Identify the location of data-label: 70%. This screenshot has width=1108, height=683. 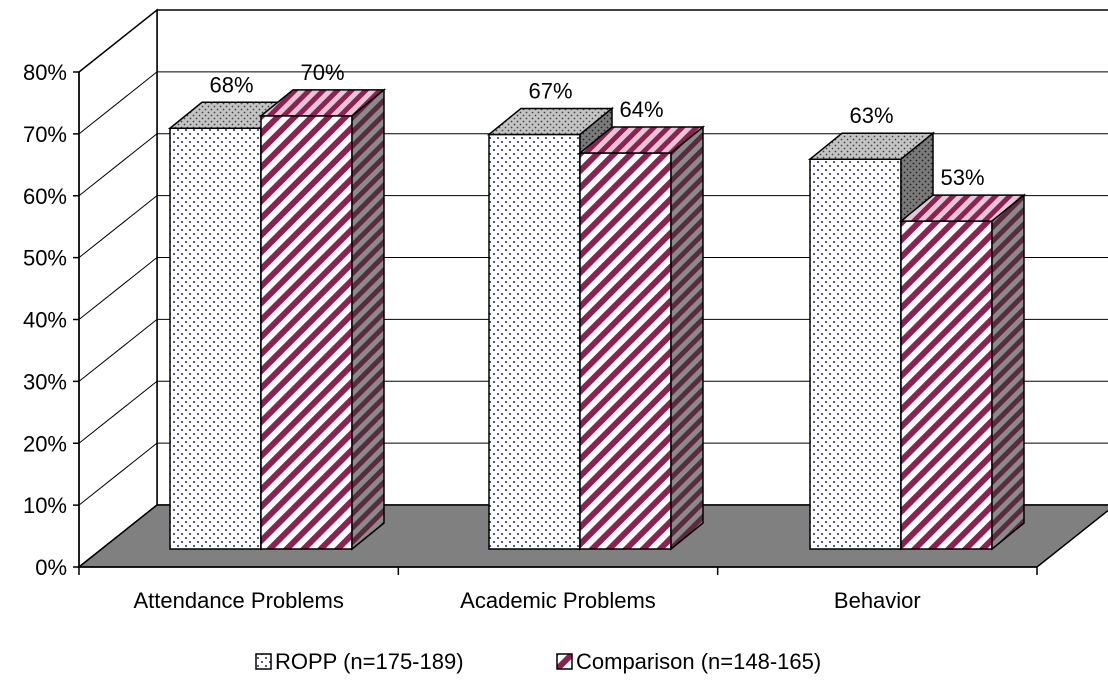
(322, 72).